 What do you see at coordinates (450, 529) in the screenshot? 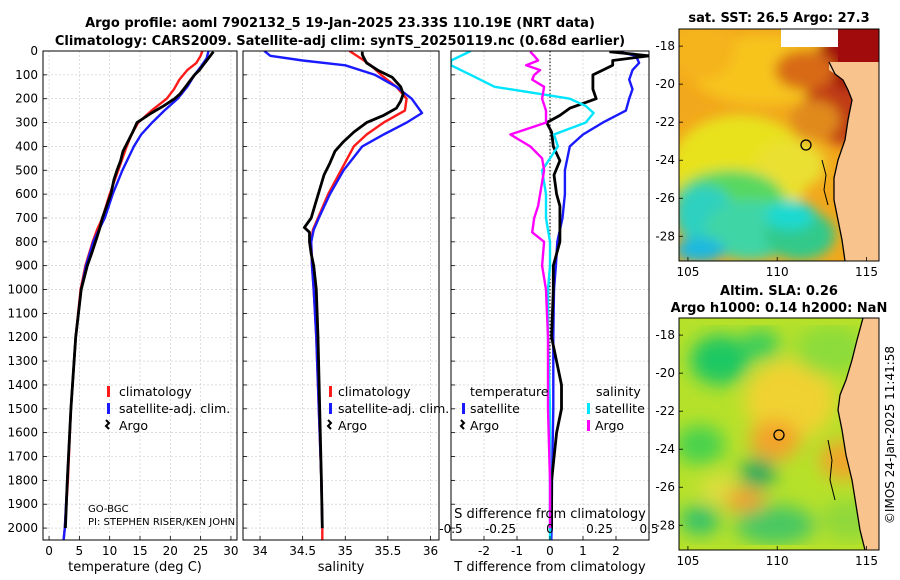
I see `x2-tick-label: -0.5` at bounding box center [450, 529].